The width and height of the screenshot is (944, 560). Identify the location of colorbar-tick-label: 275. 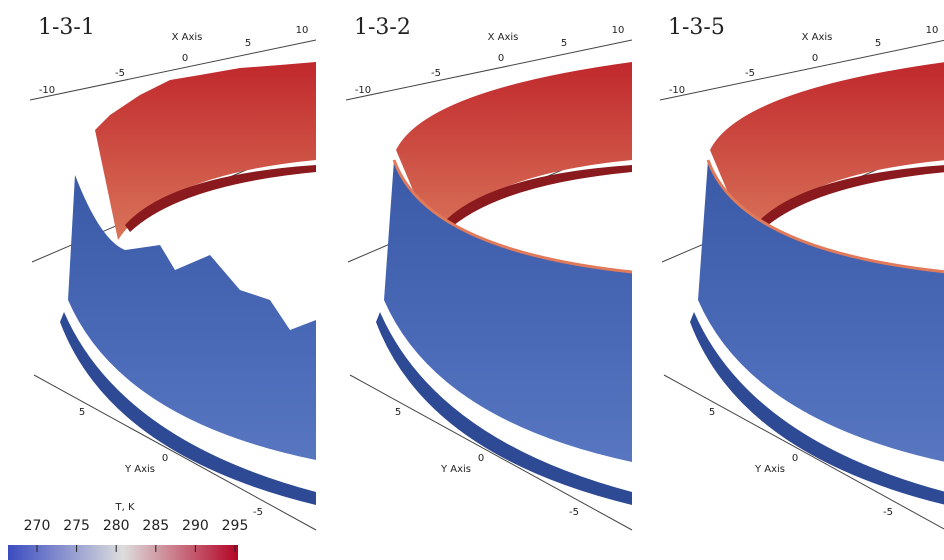
(76, 526).